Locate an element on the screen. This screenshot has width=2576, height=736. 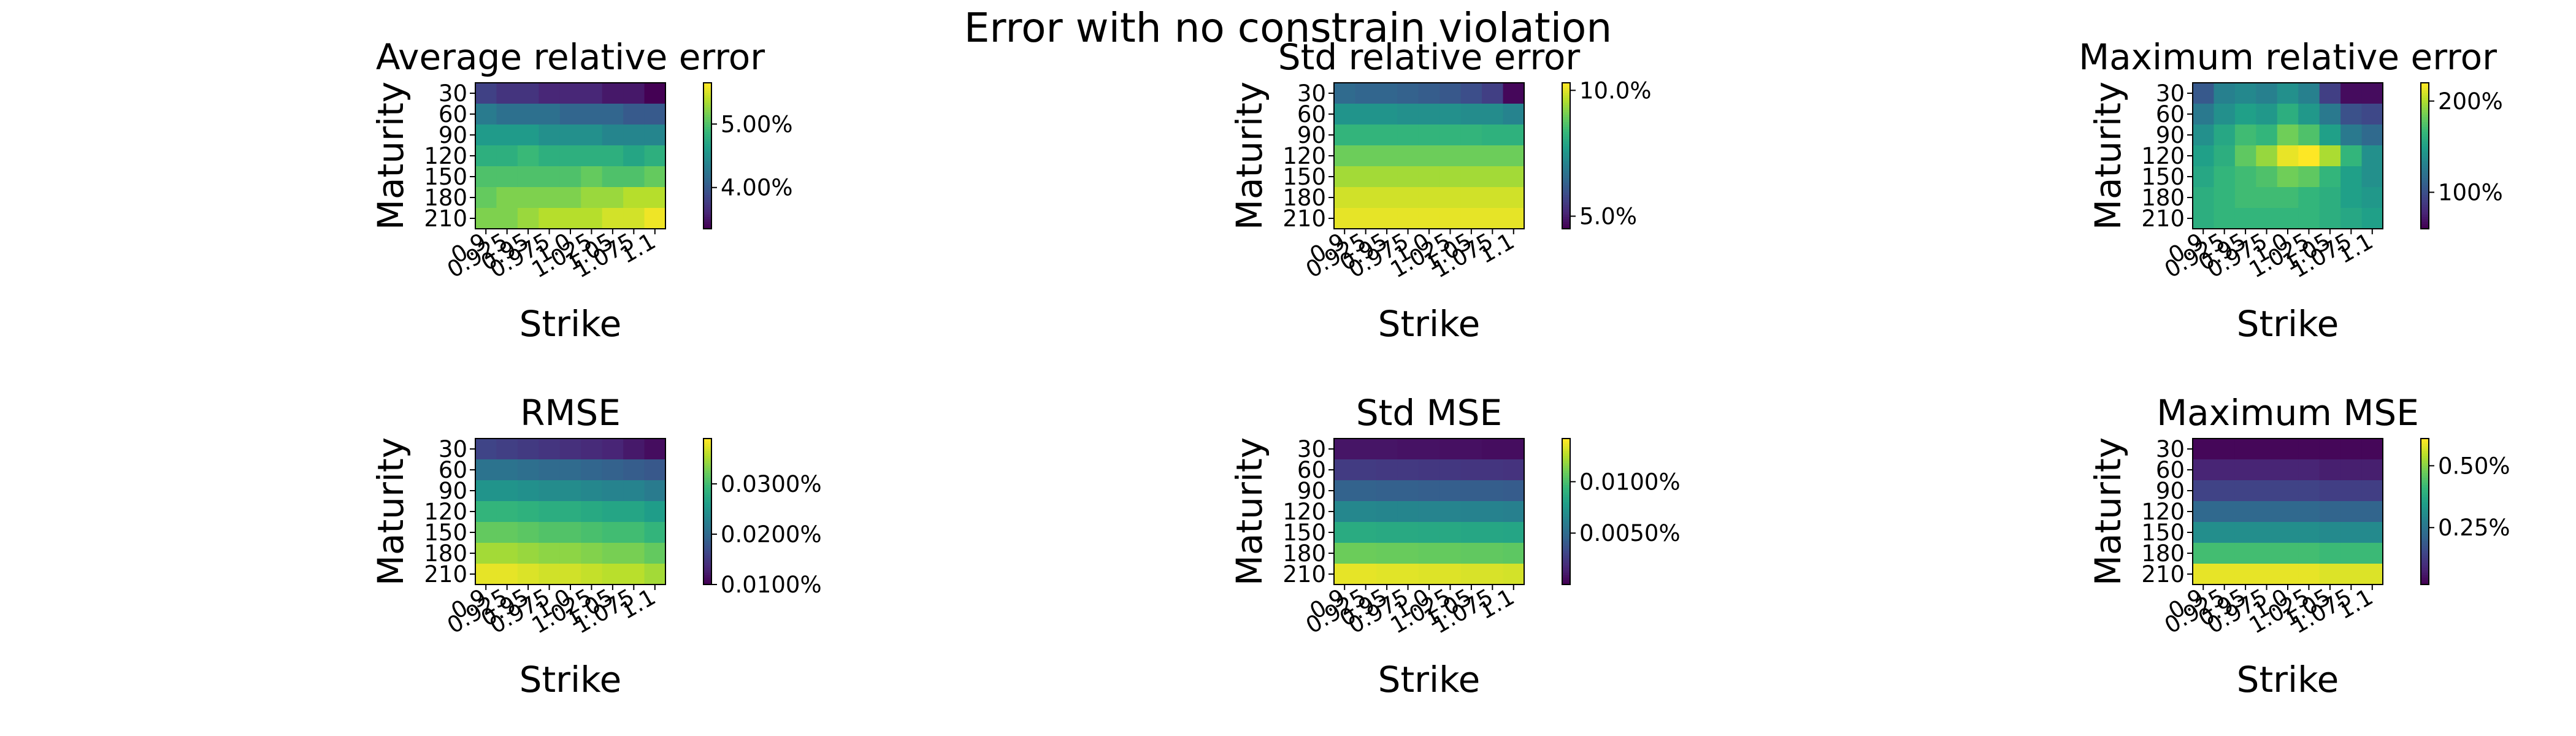
colorbar-frame is located at coordinates (707, 511).